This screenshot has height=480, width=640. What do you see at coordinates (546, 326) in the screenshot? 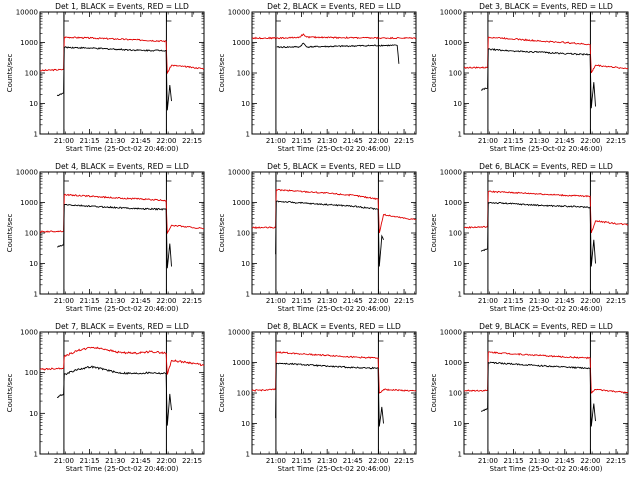
I see `panel-title: Det 9, BLACK = Events, RED = LLD` at bounding box center [546, 326].